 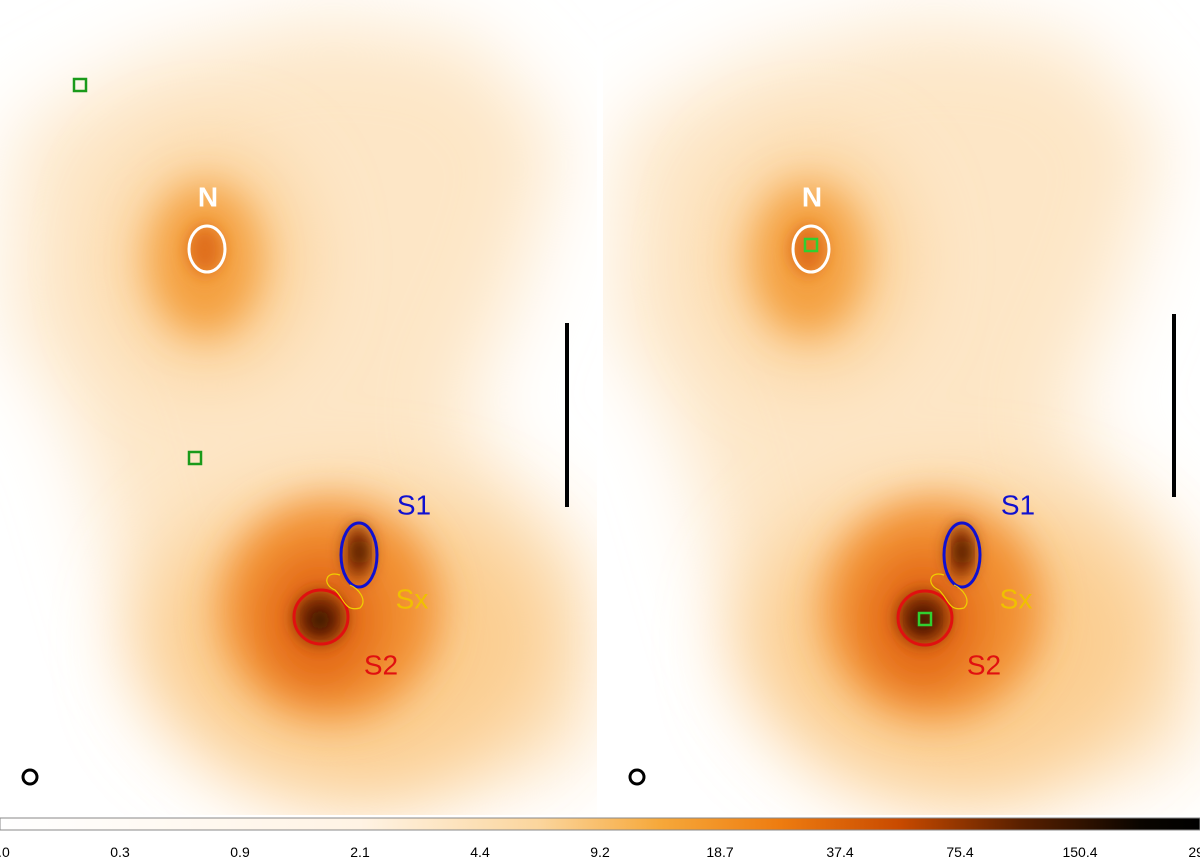 I want to click on colorbar-tick-label: 9.2, so click(x=600, y=852).